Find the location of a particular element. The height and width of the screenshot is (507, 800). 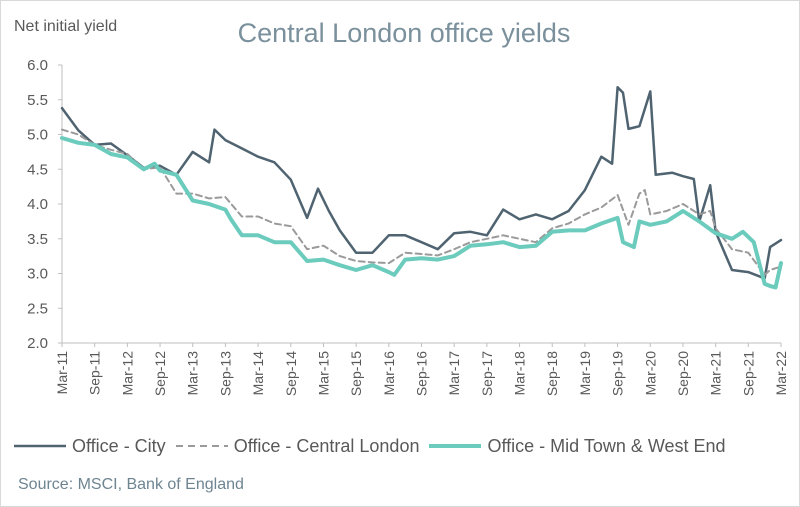

x-tick-label: Sep-13 is located at coordinates (225, 373).